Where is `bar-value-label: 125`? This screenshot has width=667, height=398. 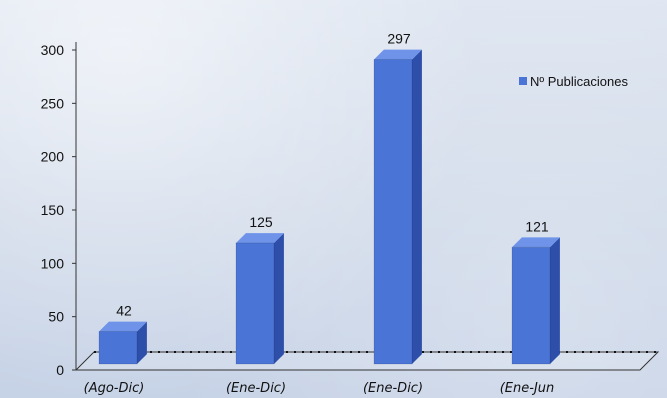 bar-value-label: 125 is located at coordinates (261, 222).